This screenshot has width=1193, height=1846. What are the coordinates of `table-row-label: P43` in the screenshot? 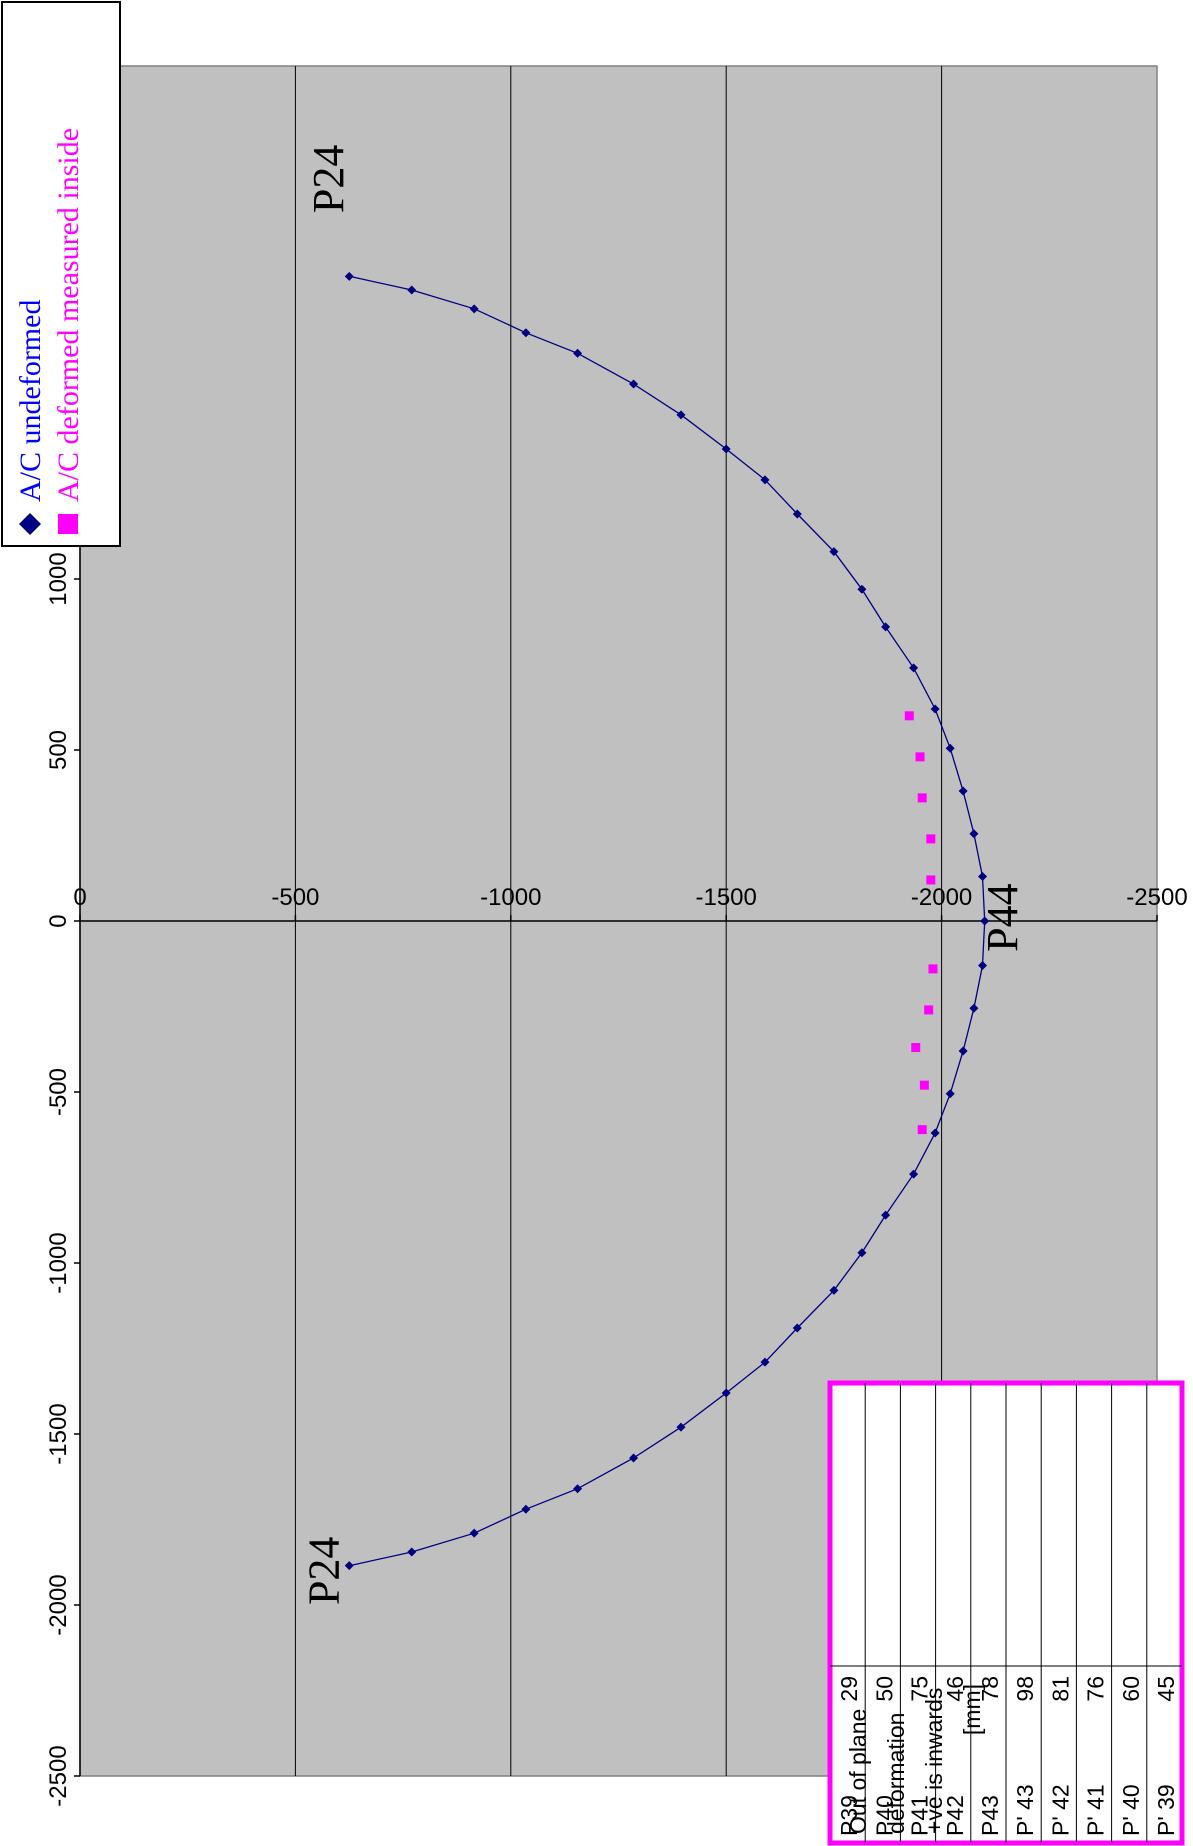 It's located at (990, 1815).